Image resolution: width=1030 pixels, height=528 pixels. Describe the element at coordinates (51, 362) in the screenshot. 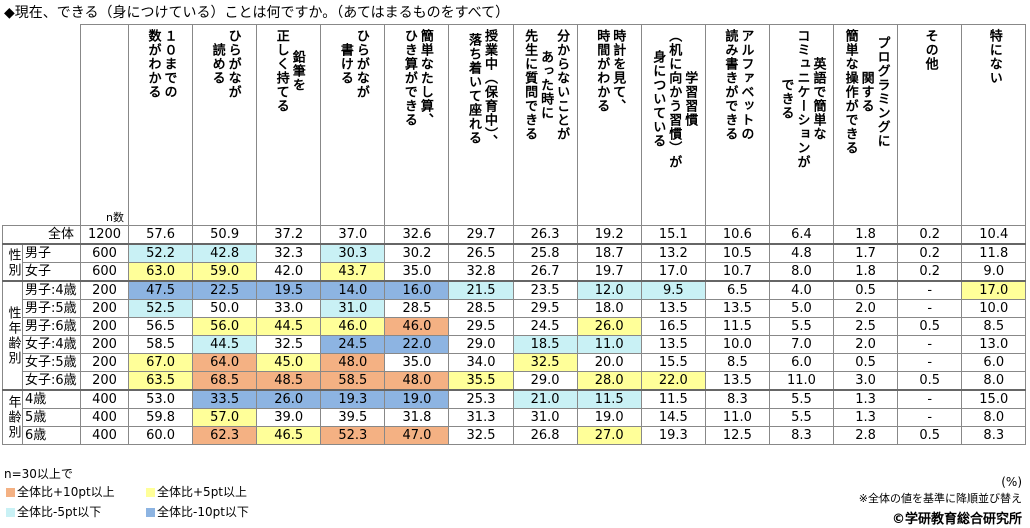

I see `row-label: 女子:5歳` at that location.